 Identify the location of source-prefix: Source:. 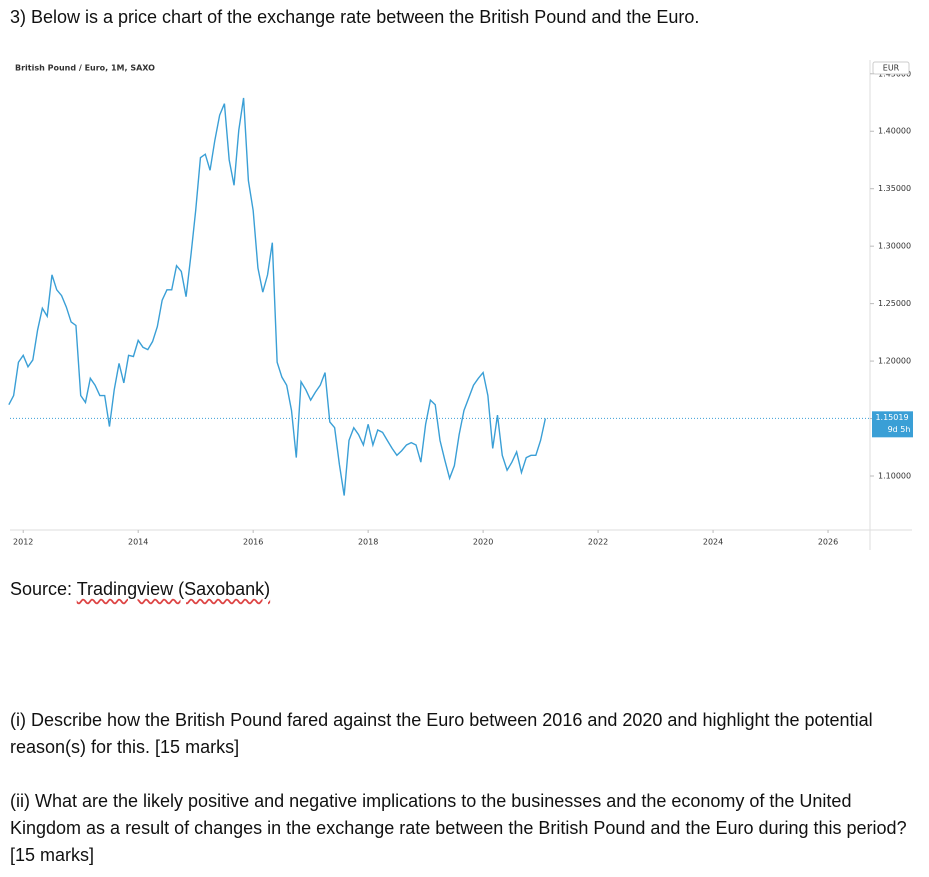
(43, 589).